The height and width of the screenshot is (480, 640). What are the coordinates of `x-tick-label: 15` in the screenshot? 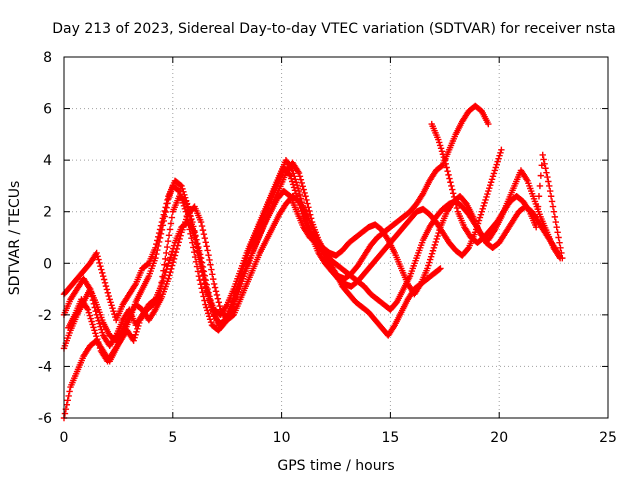 It's located at (390, 438).